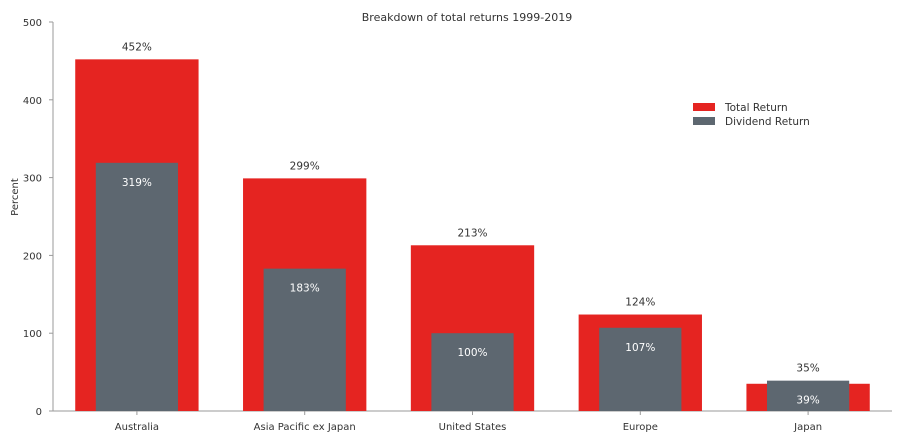 The width and height of the screenshot is (904, 445). I want to click on data-label-total-return: 124%, so click(640, 303).